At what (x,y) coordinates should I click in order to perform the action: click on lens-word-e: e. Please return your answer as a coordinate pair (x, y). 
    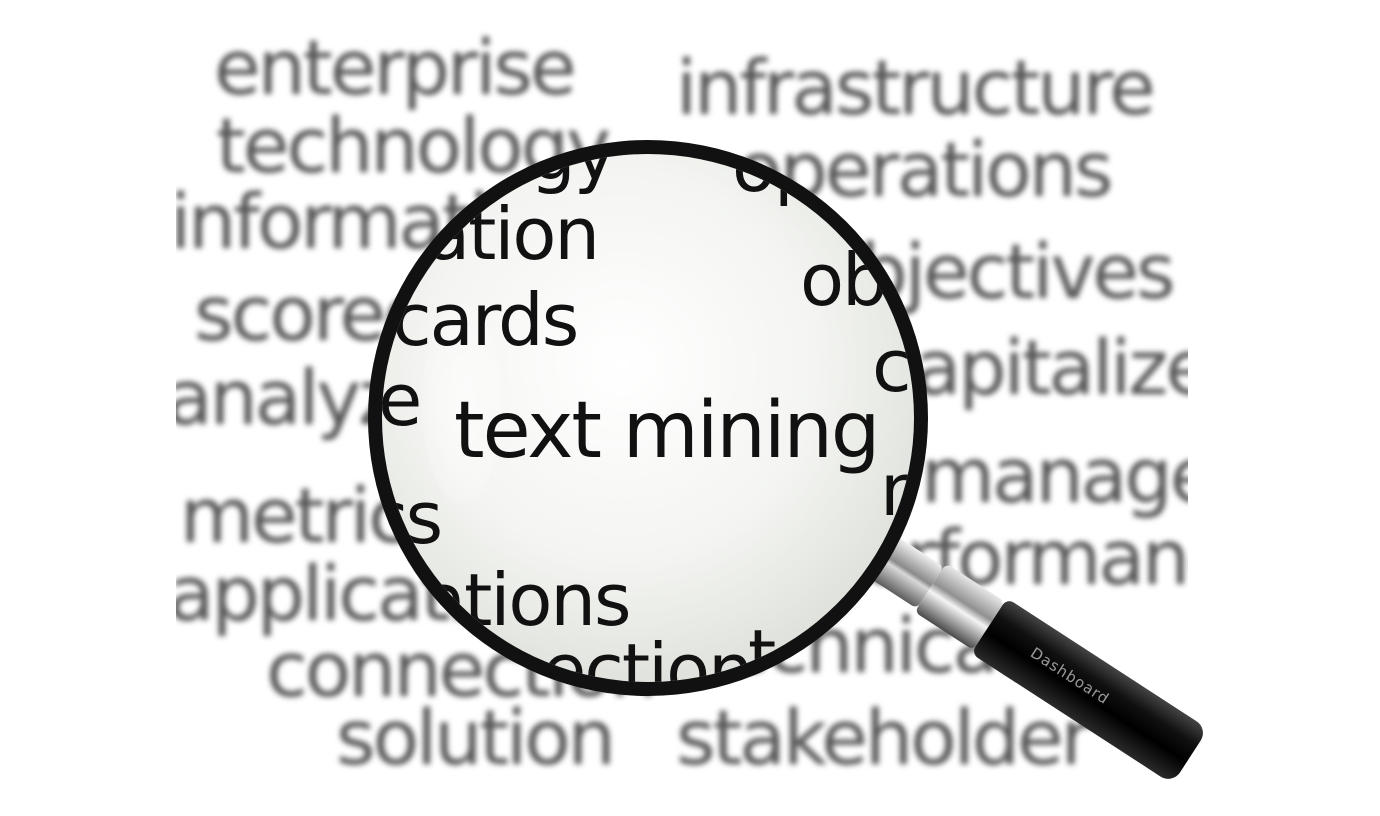
    Looking at the image, I should click on (402, 400).